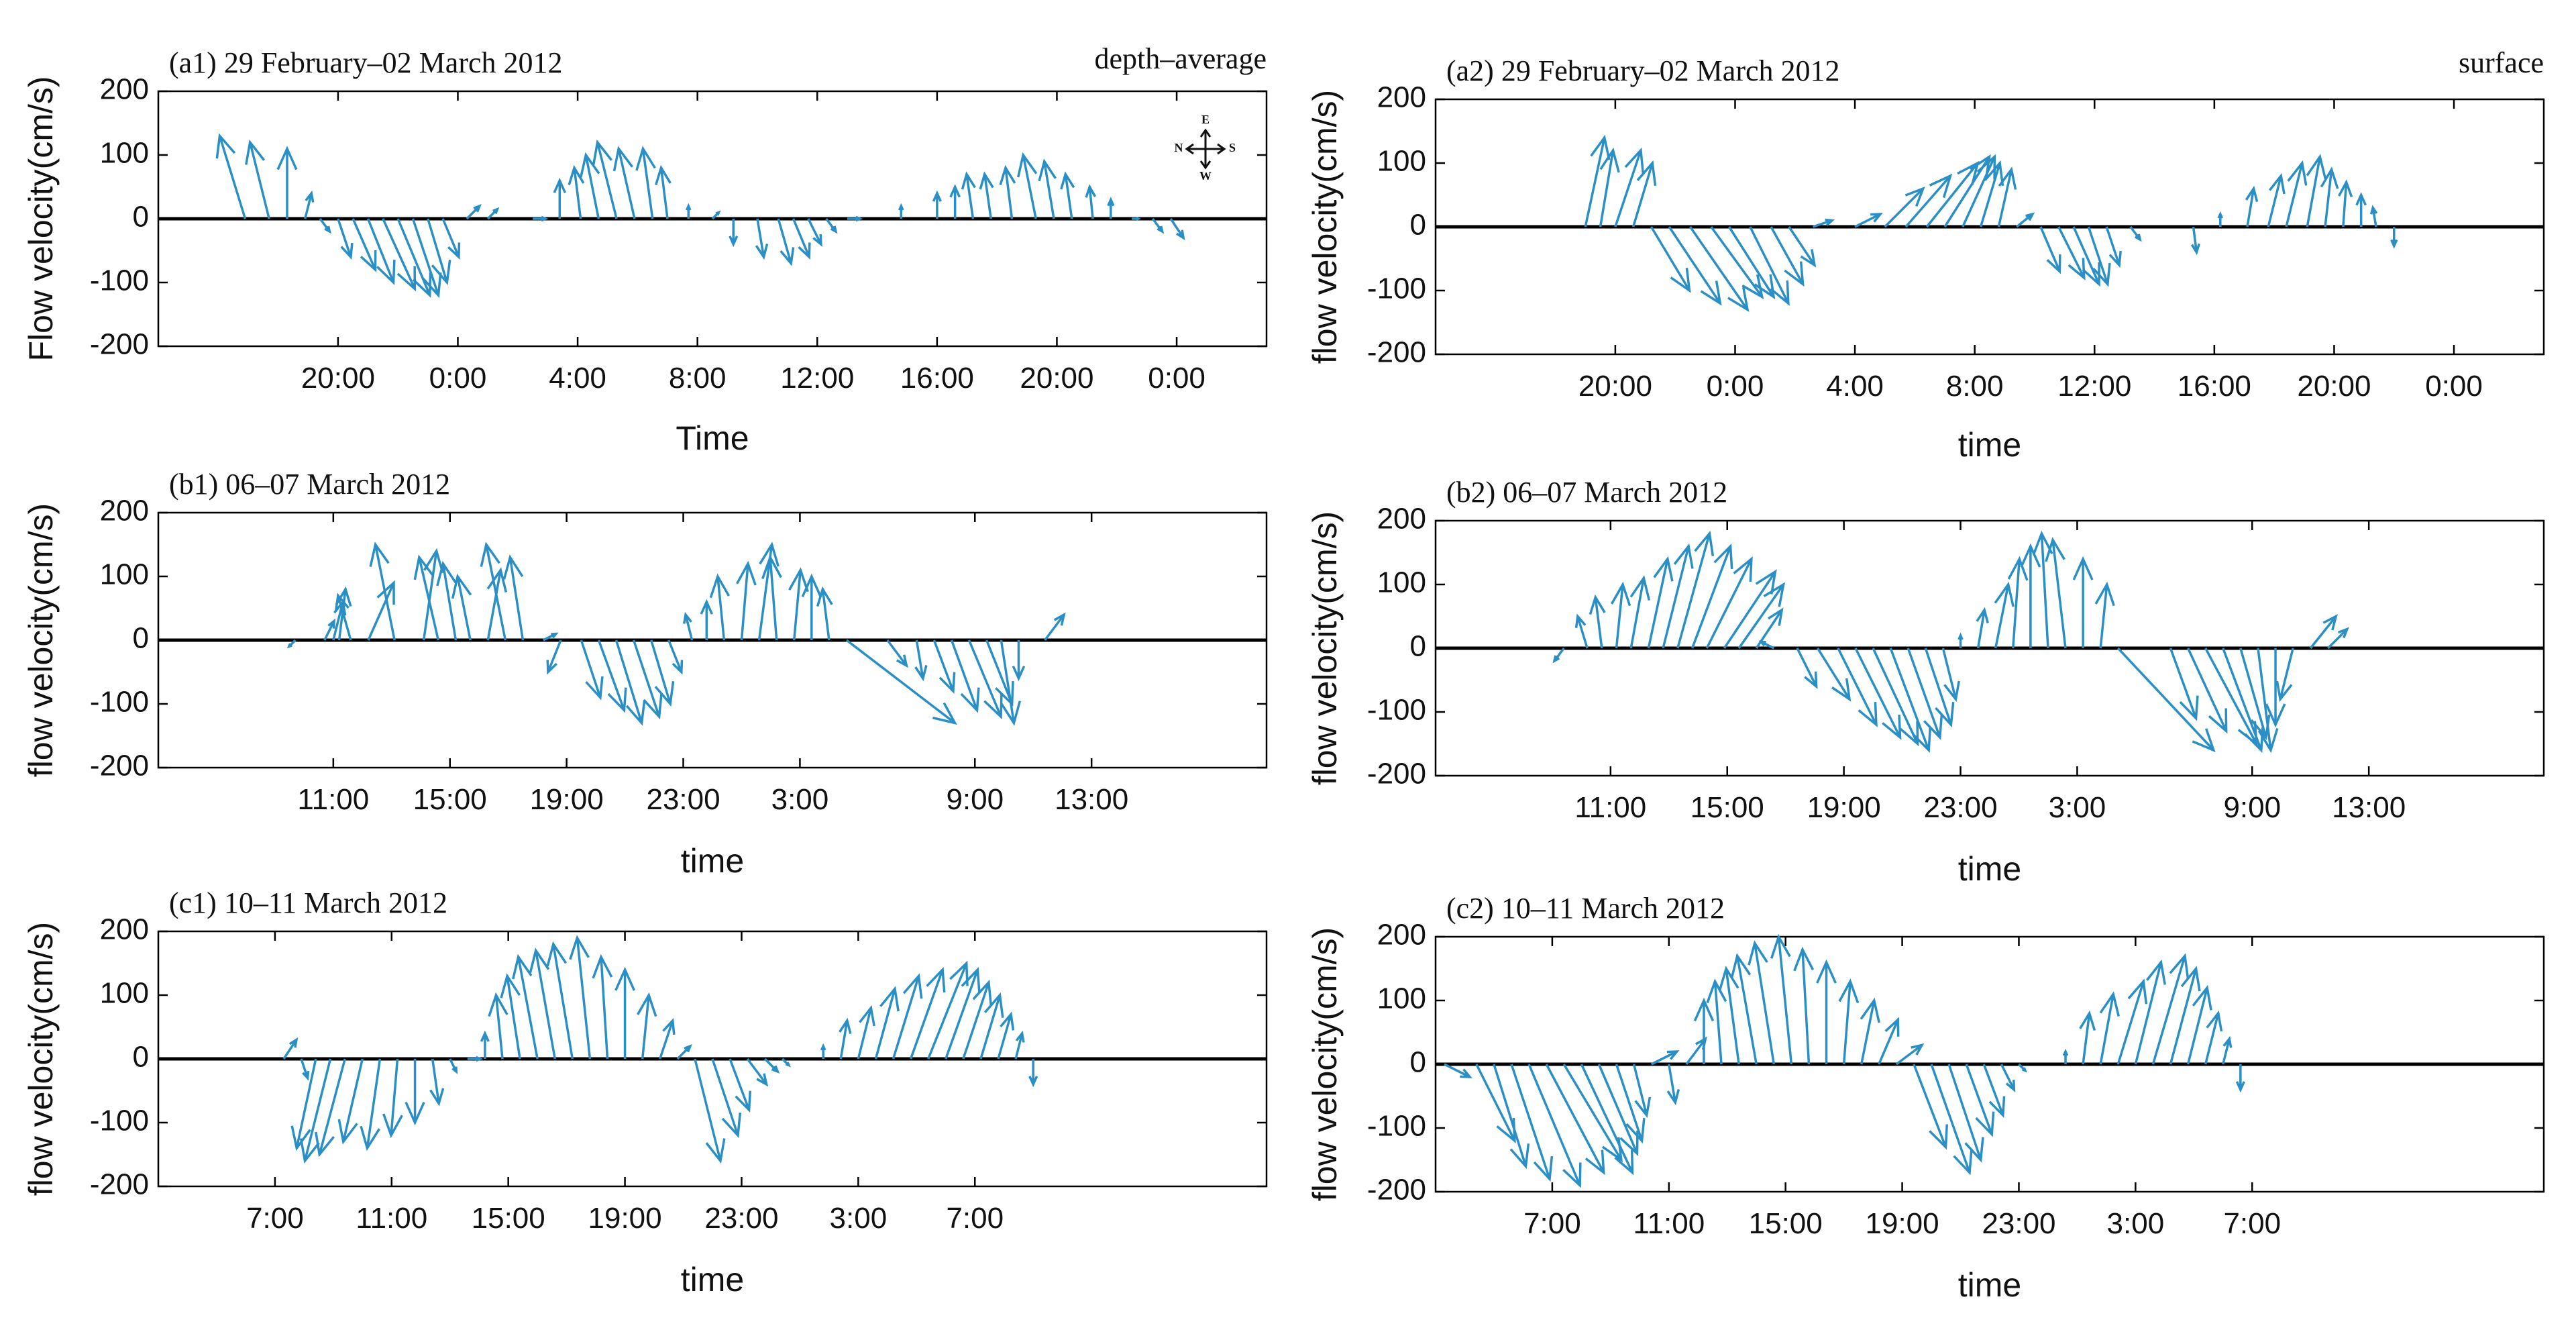 The height and width of the screenshot is (1336, 2576). What do you see at coordinates (1205, 149) in the screenshot?
I see `compass-cross` at bounding box center [1205, 149].